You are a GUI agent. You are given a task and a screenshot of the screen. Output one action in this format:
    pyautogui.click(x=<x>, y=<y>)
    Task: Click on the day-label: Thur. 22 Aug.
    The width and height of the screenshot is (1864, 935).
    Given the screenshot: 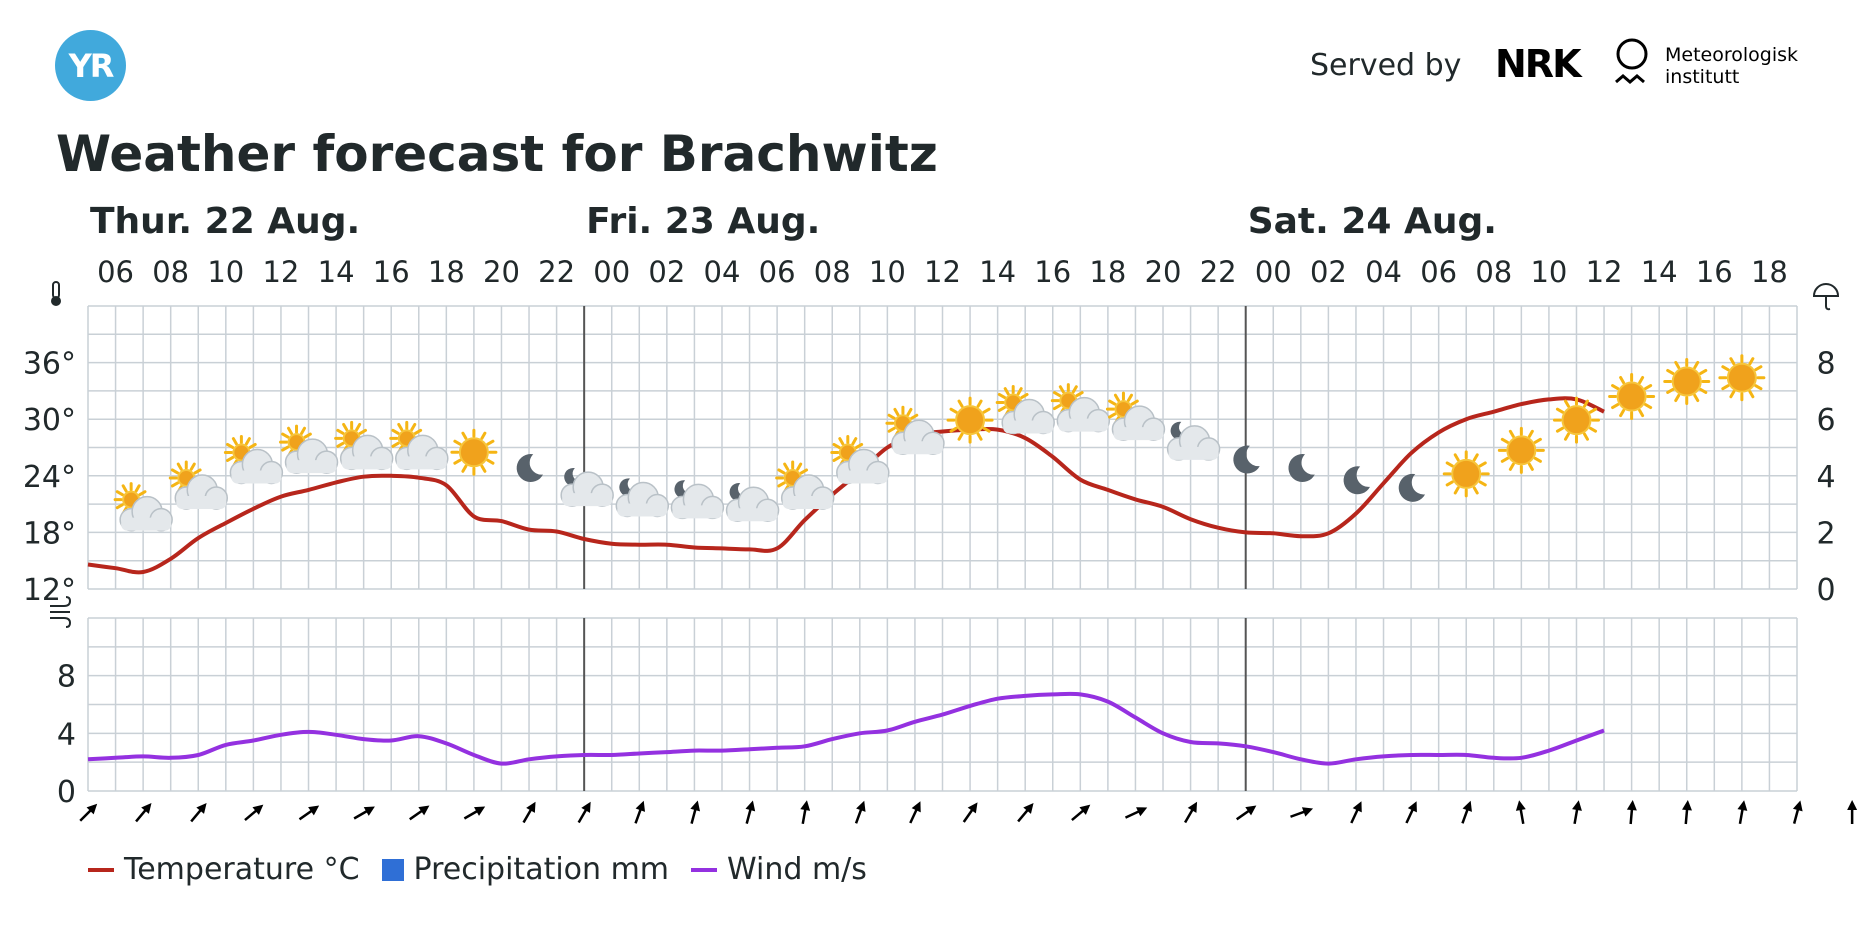 What is the action you would take?
    pyautogui.click(x=225, y=221)
    